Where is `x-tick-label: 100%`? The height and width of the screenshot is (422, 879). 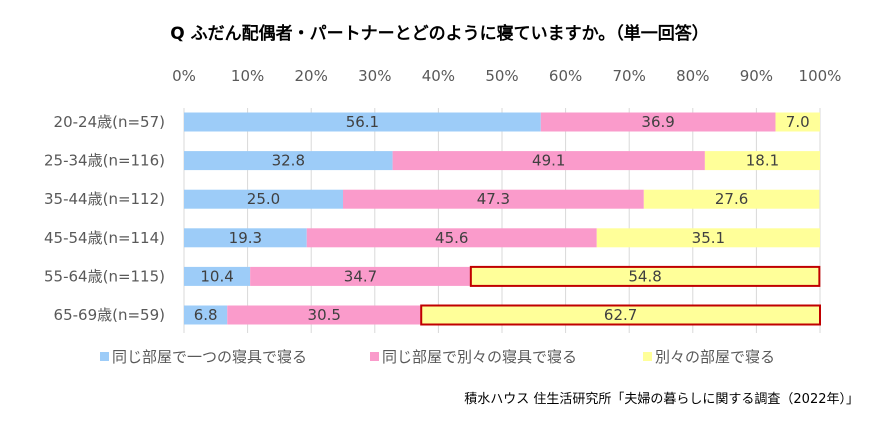
x-tick-label: 100% is located at coordinates (820, 76).